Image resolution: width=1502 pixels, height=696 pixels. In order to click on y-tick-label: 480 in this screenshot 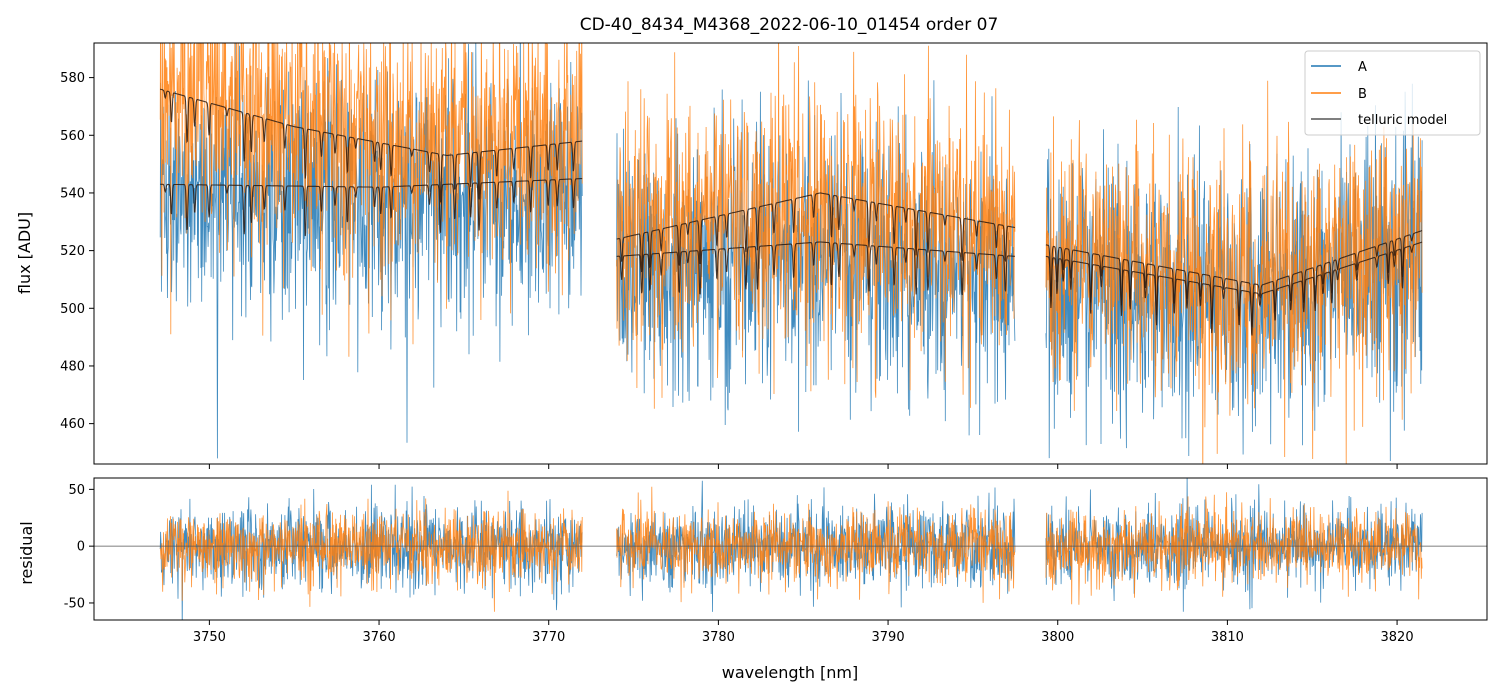, I will do `click(72, 366)`.